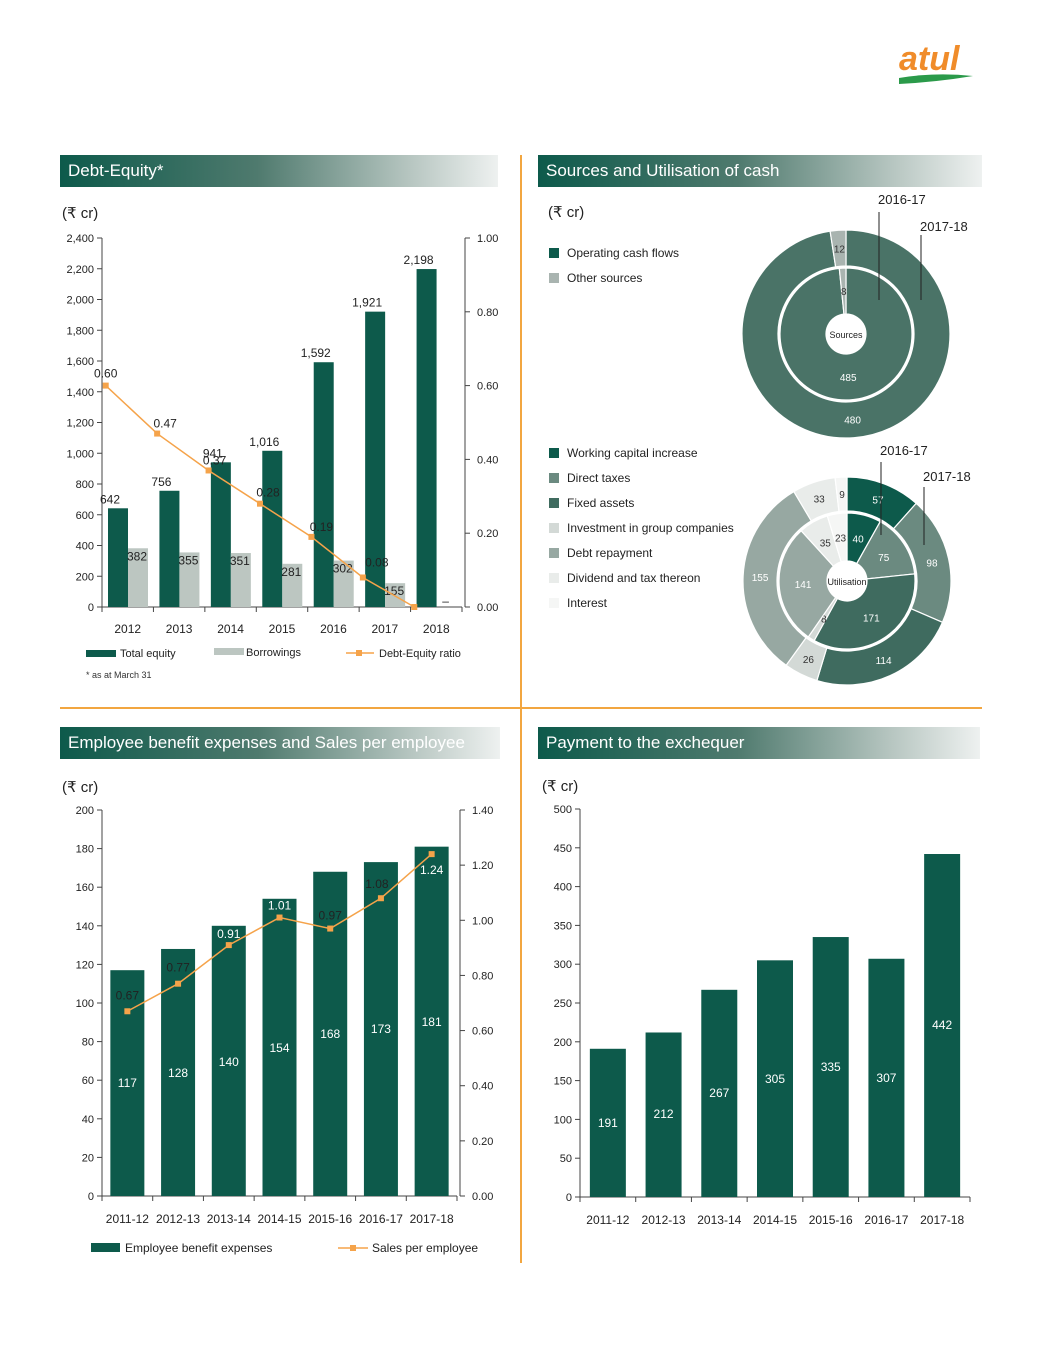 Image resolution: width=1042 pixels, height=1359 pixels. What do you see at coordinates (563, 1120) in the screenshot?
I see `y-tick-label: 100` at bounding box center [563, 1120].